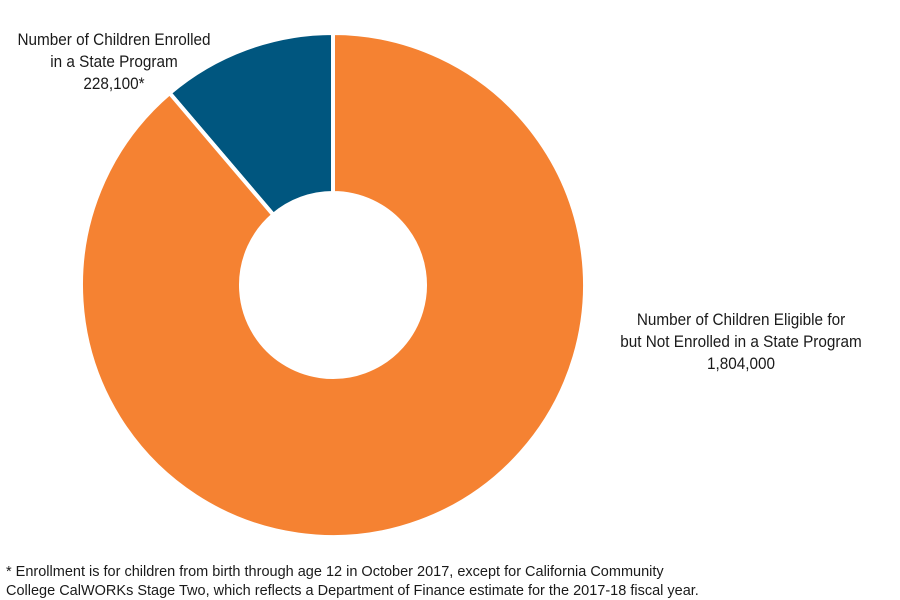  I want to click on eligible-value-label: 1,804,000, so click(741, 363).